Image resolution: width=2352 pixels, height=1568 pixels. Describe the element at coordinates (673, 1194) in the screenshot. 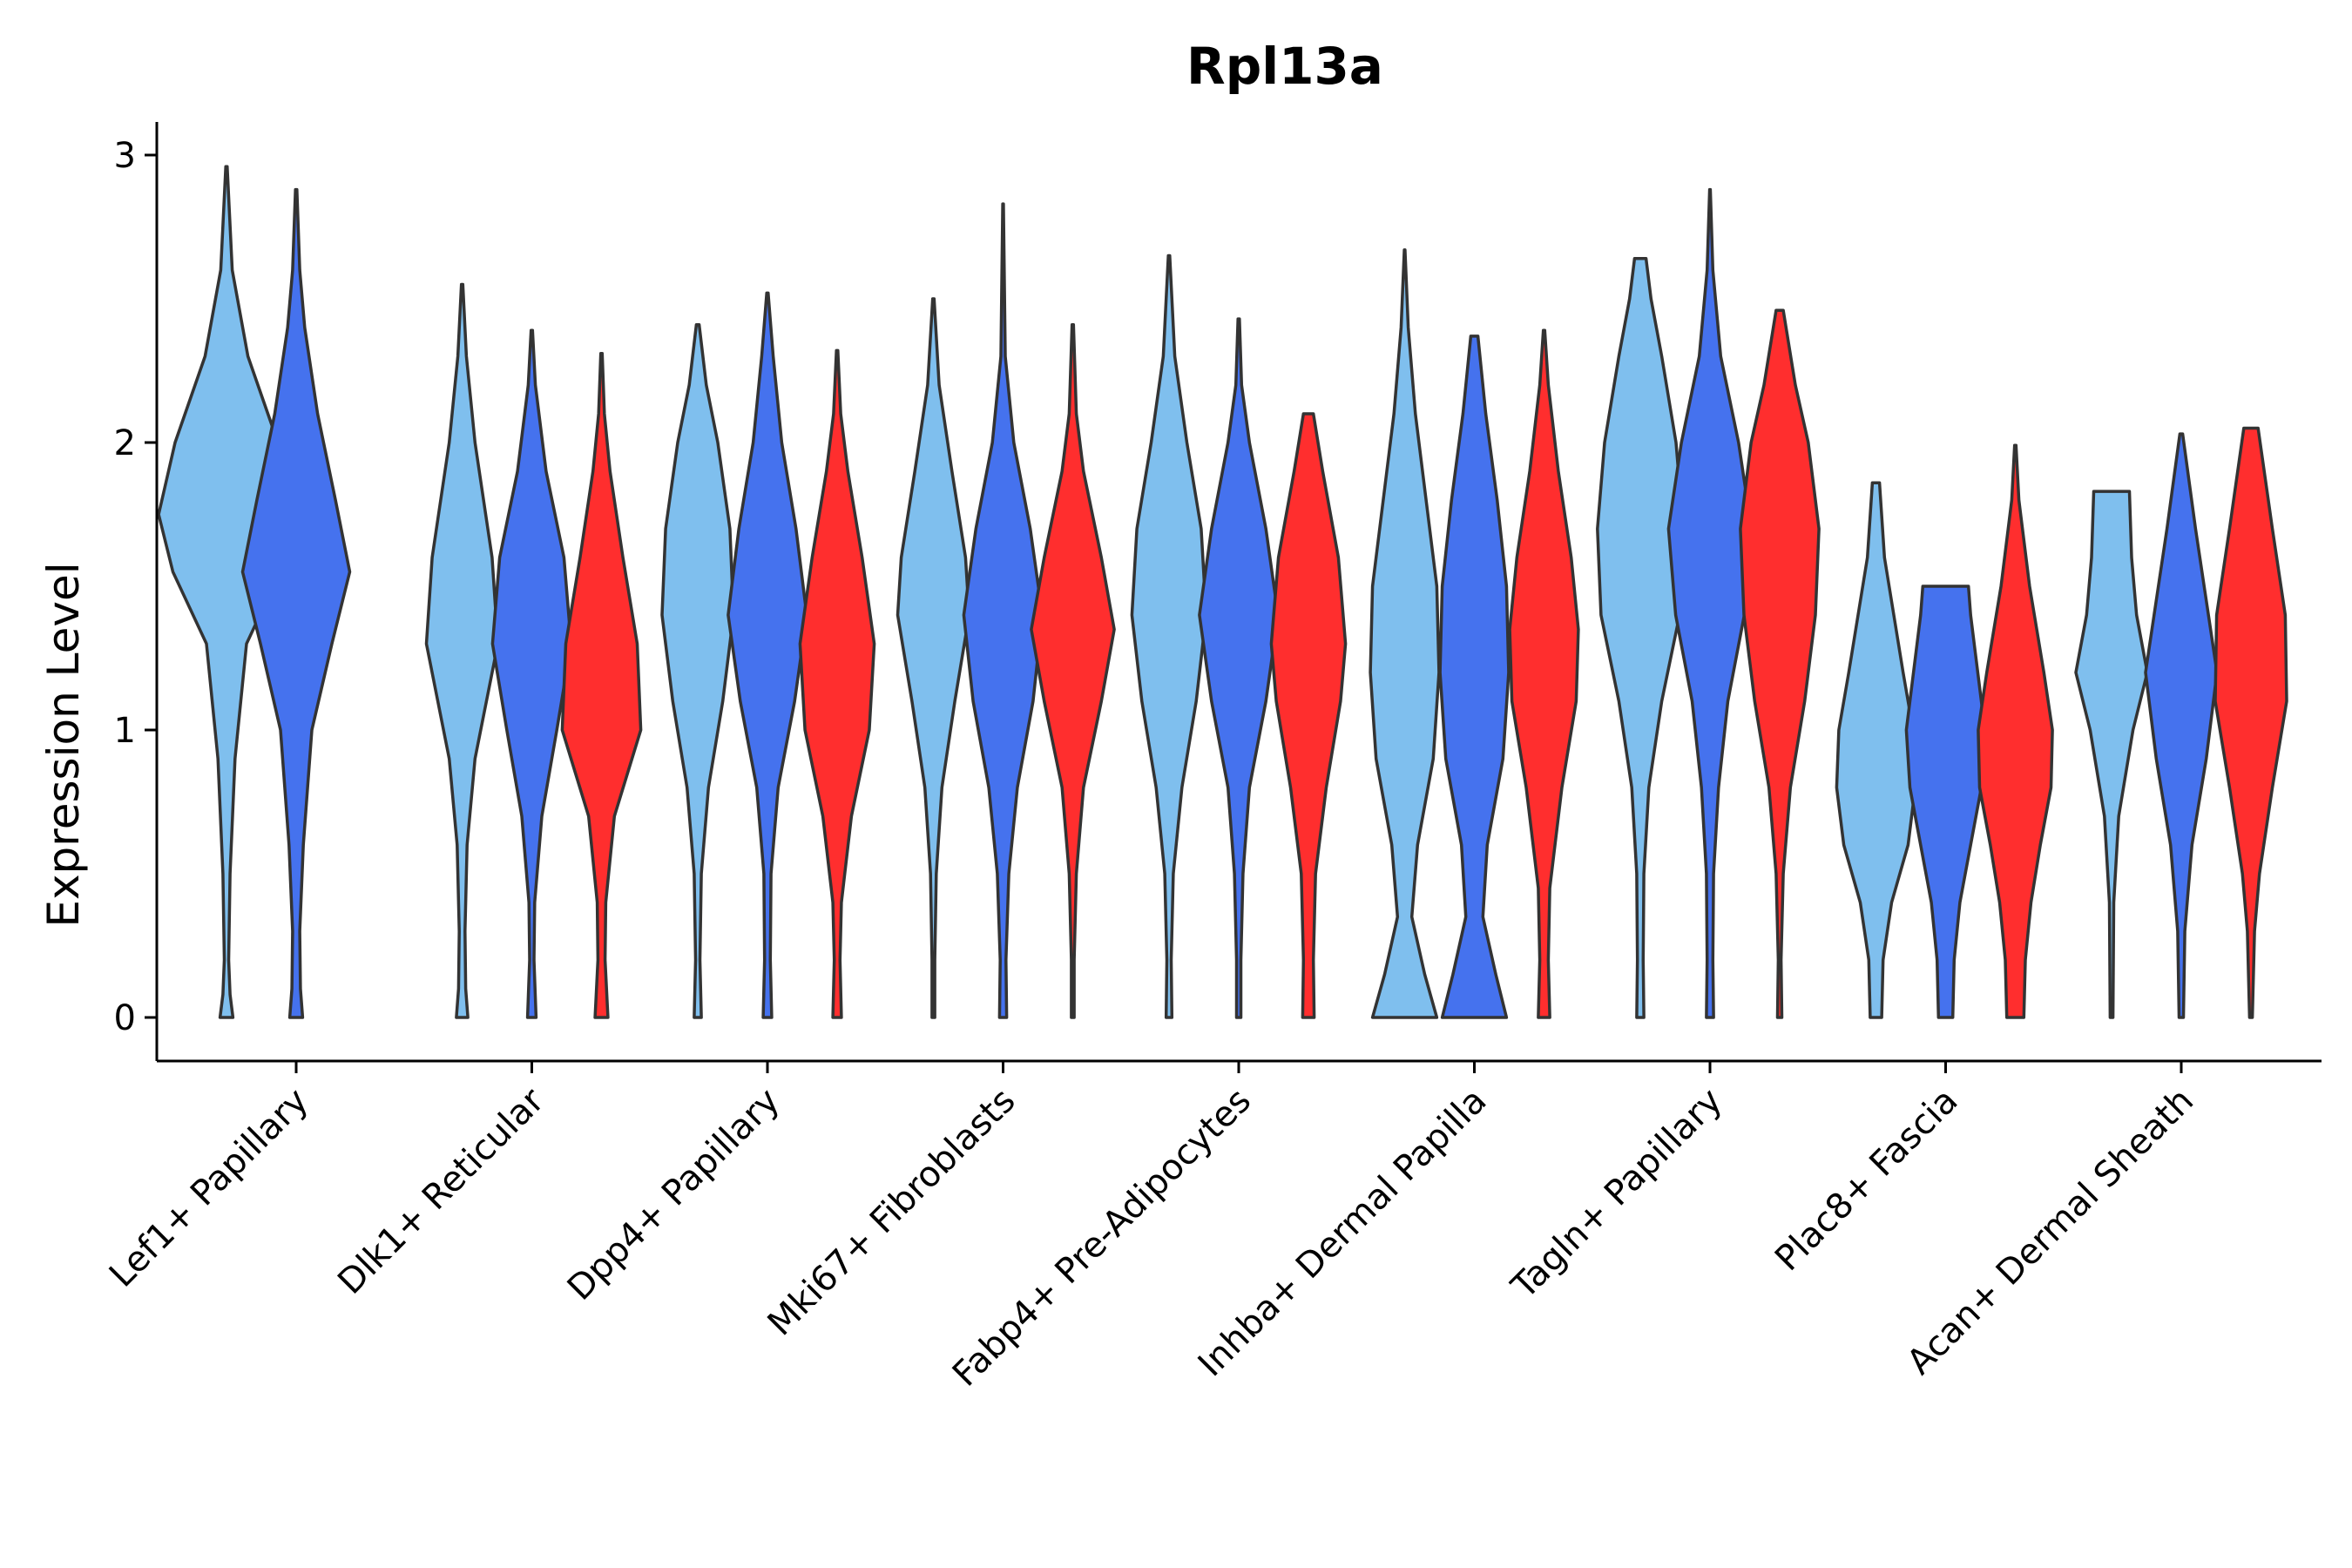

I see `x-tick-label-2: Dpp4+ Papillary` at that location.